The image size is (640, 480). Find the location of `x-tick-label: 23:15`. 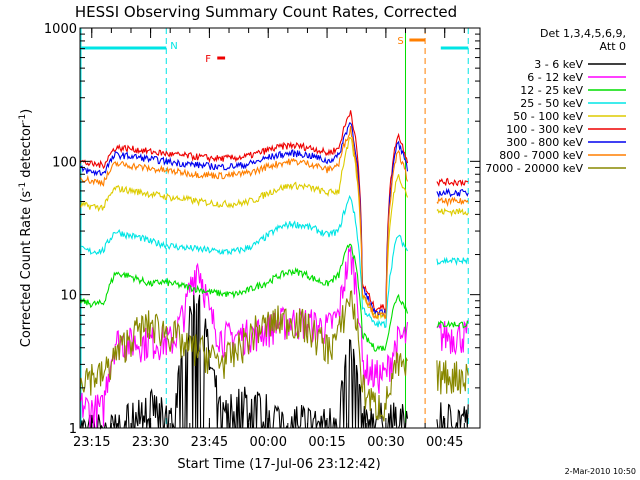

x-tick-label: 23:15 is located at coordinates (91, 442).